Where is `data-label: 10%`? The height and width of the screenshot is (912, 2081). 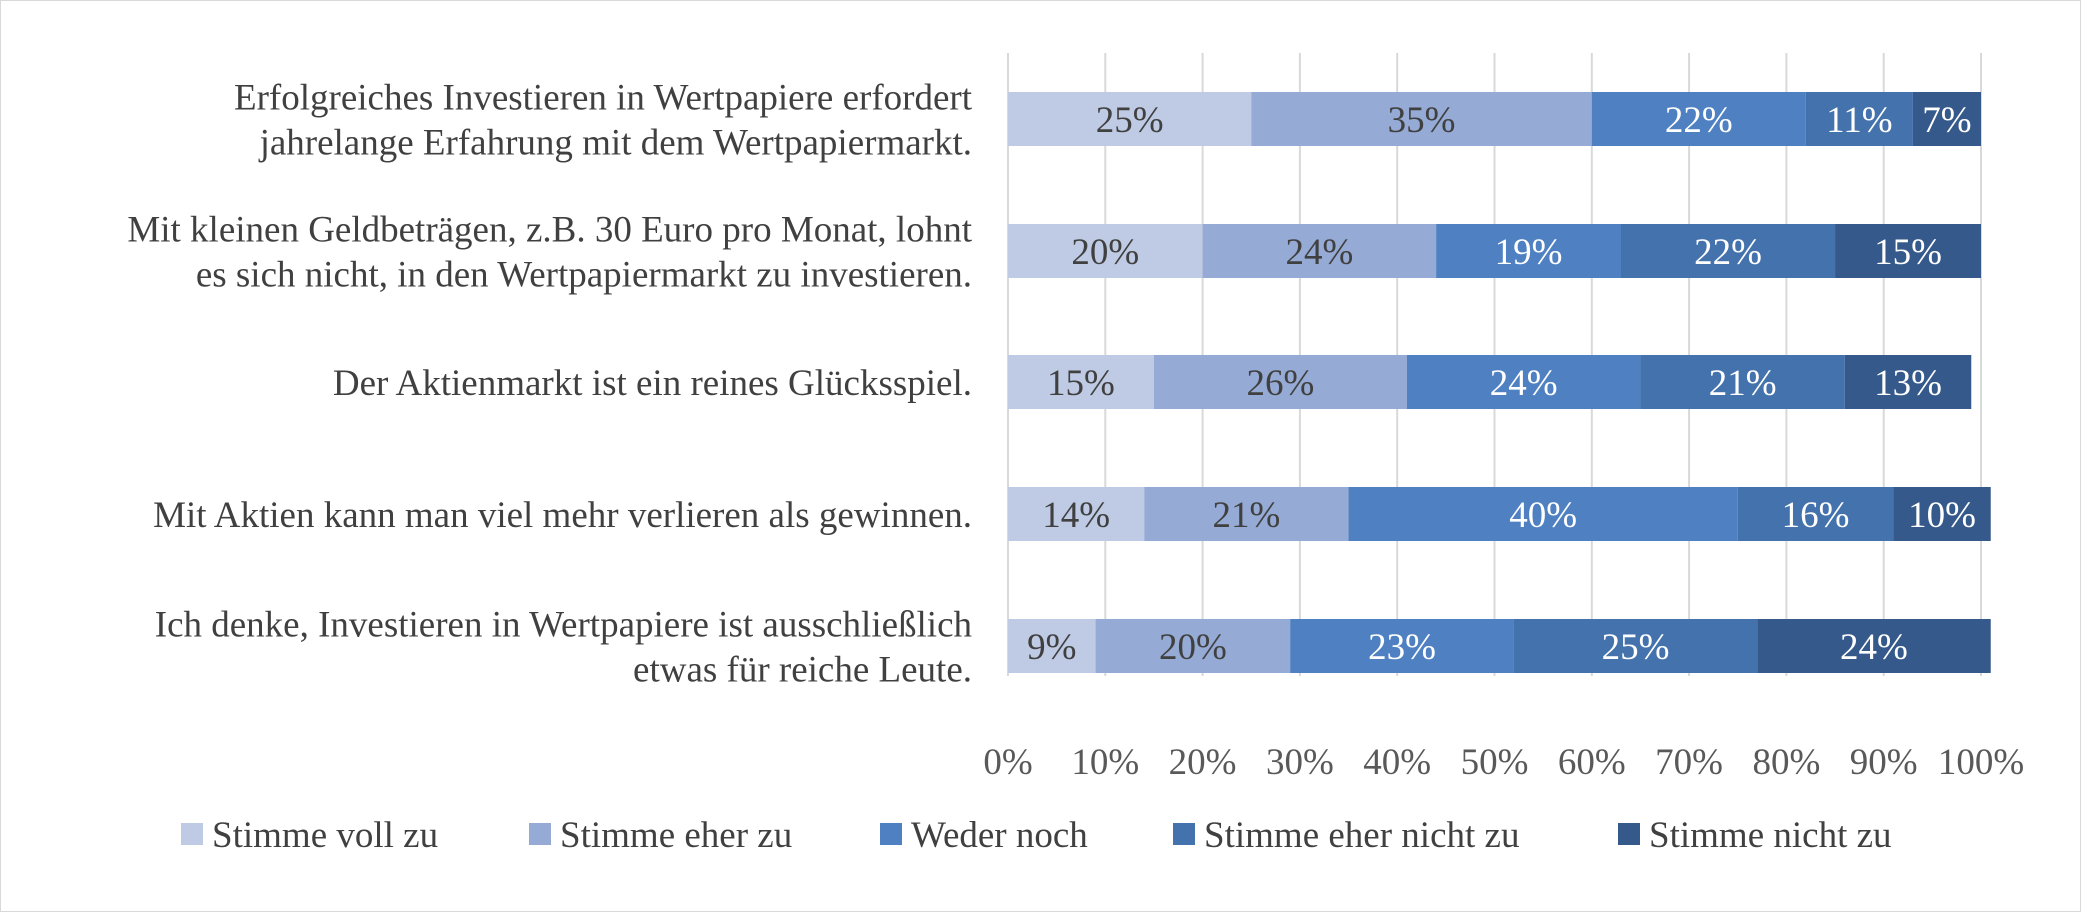
data-label: 10% is located at coordinates (1942, 515).